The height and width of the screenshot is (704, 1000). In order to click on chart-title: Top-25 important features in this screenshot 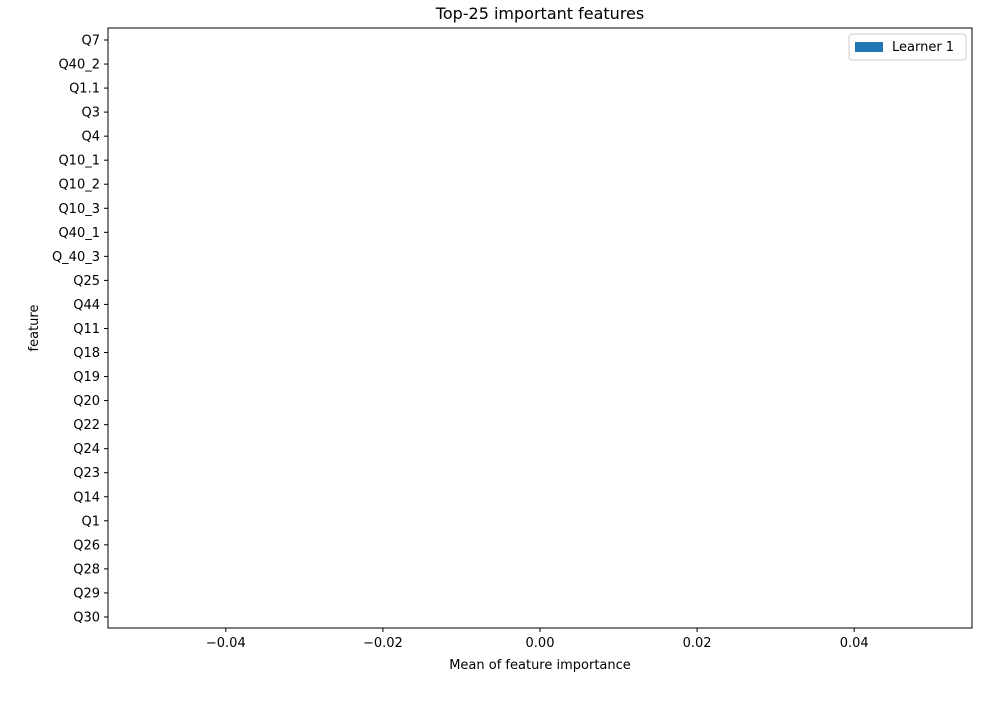, I will do `click(539, 13)`.